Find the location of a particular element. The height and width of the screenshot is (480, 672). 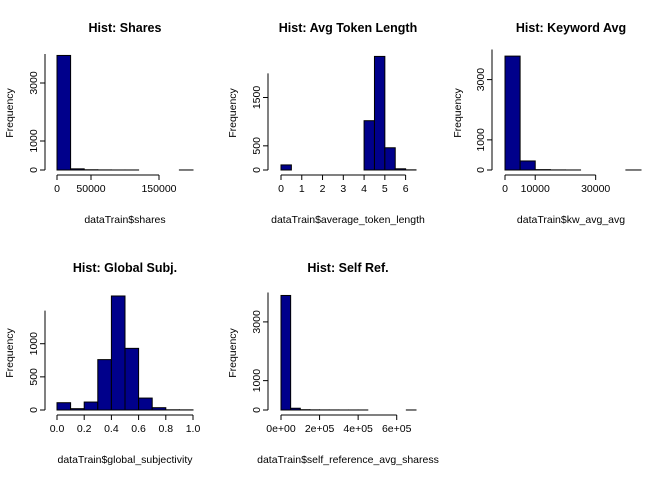

x-tick-label: 2e+05 is located at coordinates (320, 429).